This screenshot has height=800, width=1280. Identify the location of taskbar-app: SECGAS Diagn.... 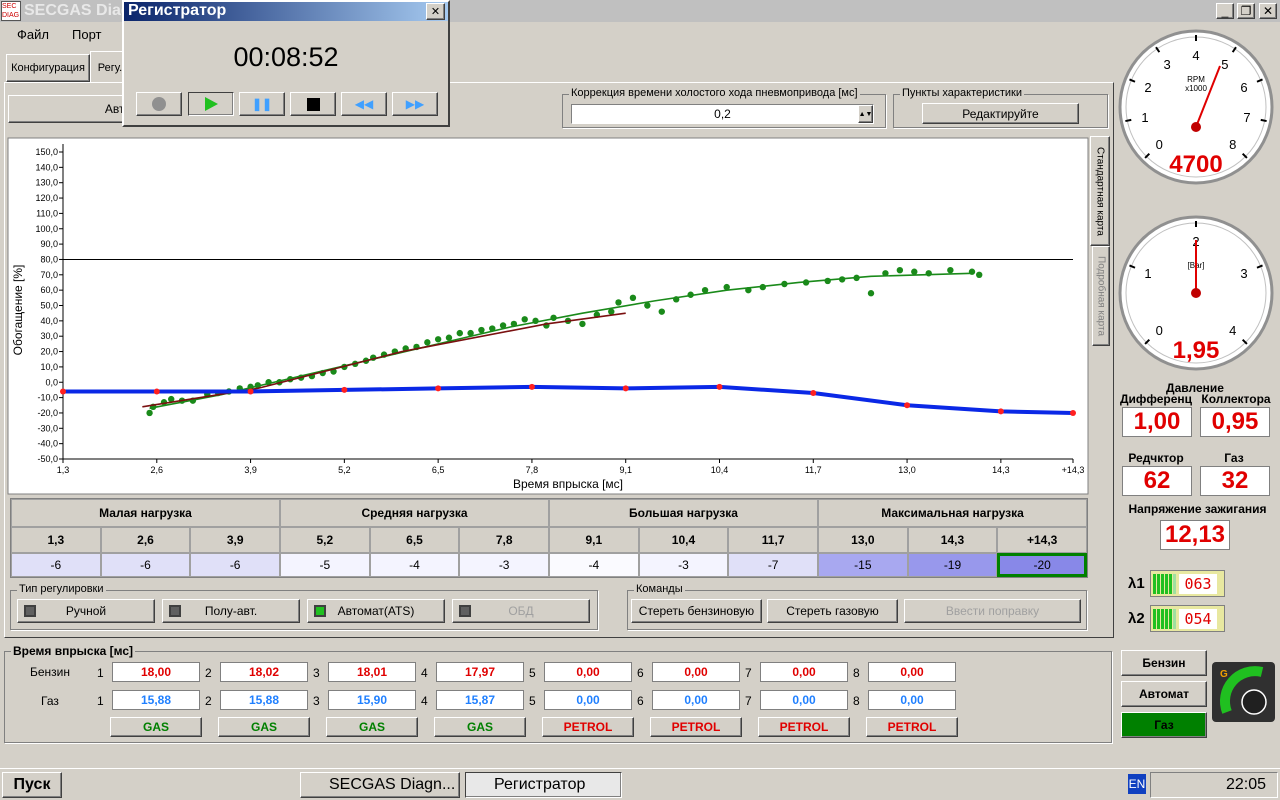
(380, 785).